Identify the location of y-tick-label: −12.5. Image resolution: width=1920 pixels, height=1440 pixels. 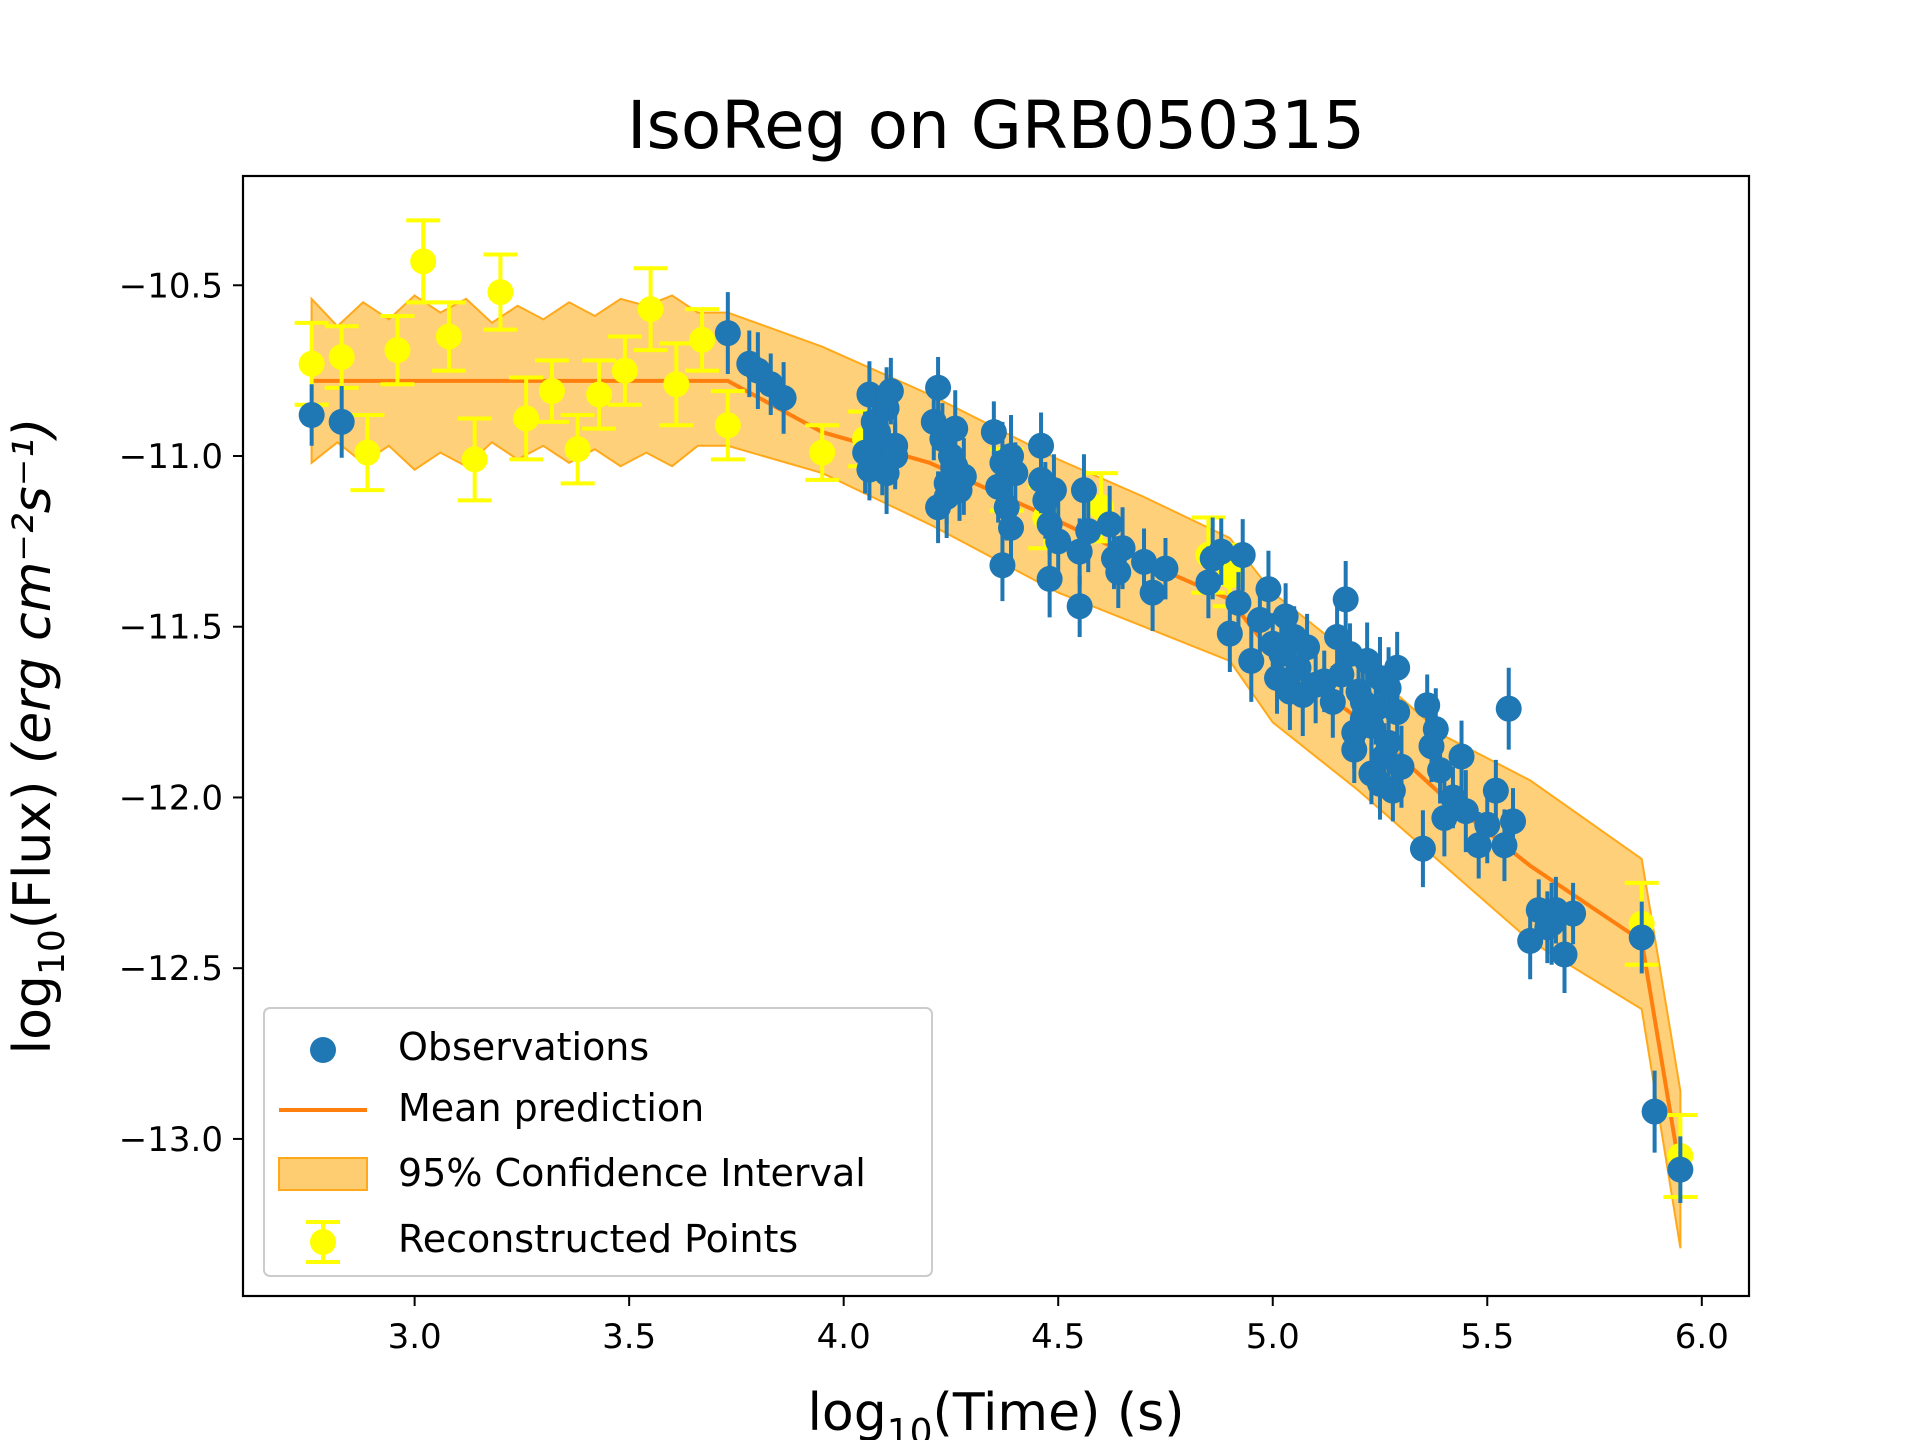
(171, 969).